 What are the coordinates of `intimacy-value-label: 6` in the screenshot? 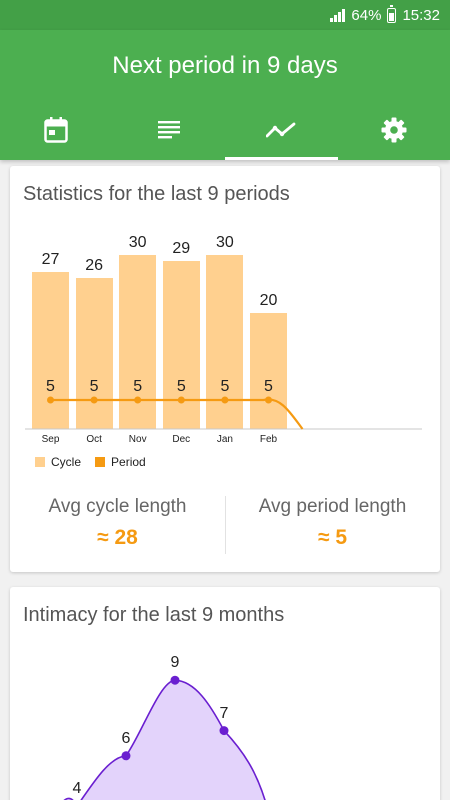 It's located at (126, 738).